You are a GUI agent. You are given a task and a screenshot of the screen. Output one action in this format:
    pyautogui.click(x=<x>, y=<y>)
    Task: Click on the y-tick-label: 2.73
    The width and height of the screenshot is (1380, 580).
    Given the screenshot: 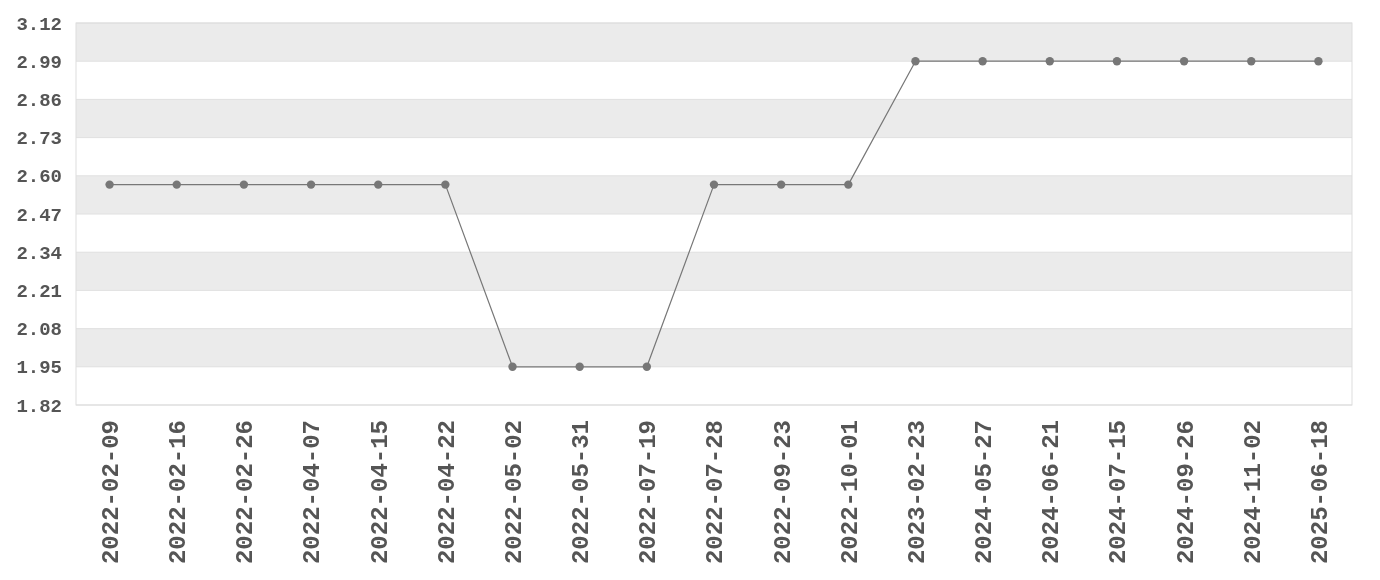 What is the action you would take?
    pyautogui.click(x=39, y=139)
    